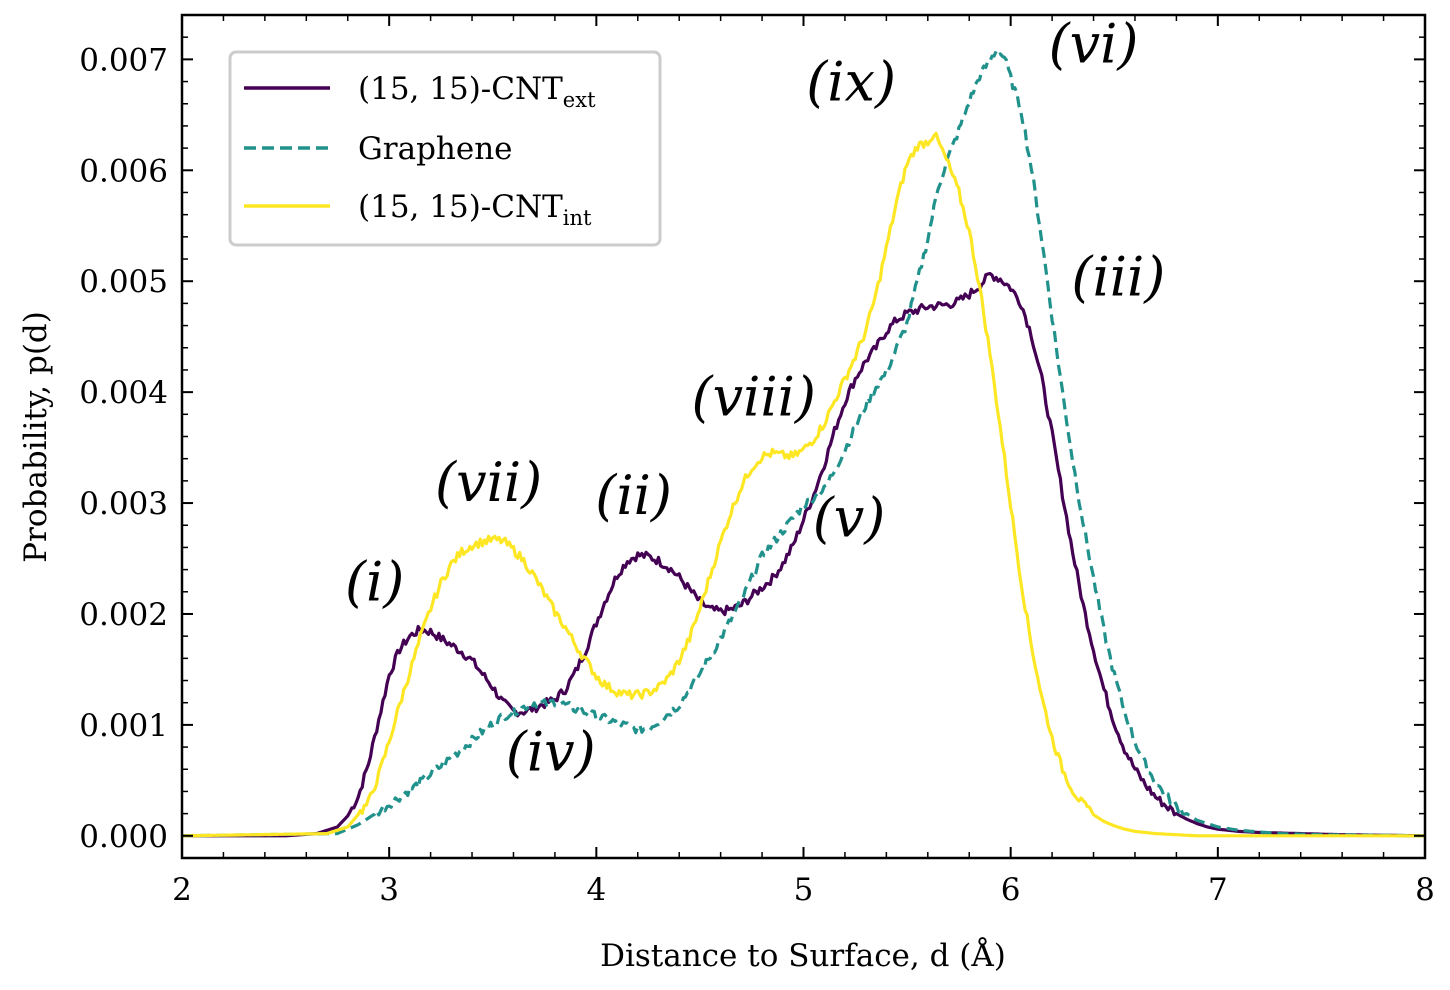 Image resolution: width=1450 pixels, height=990 pixels. Describe the element at coordinates (123, 504) in the screenshot. I see `y-tick-label: 0.003` at that location.